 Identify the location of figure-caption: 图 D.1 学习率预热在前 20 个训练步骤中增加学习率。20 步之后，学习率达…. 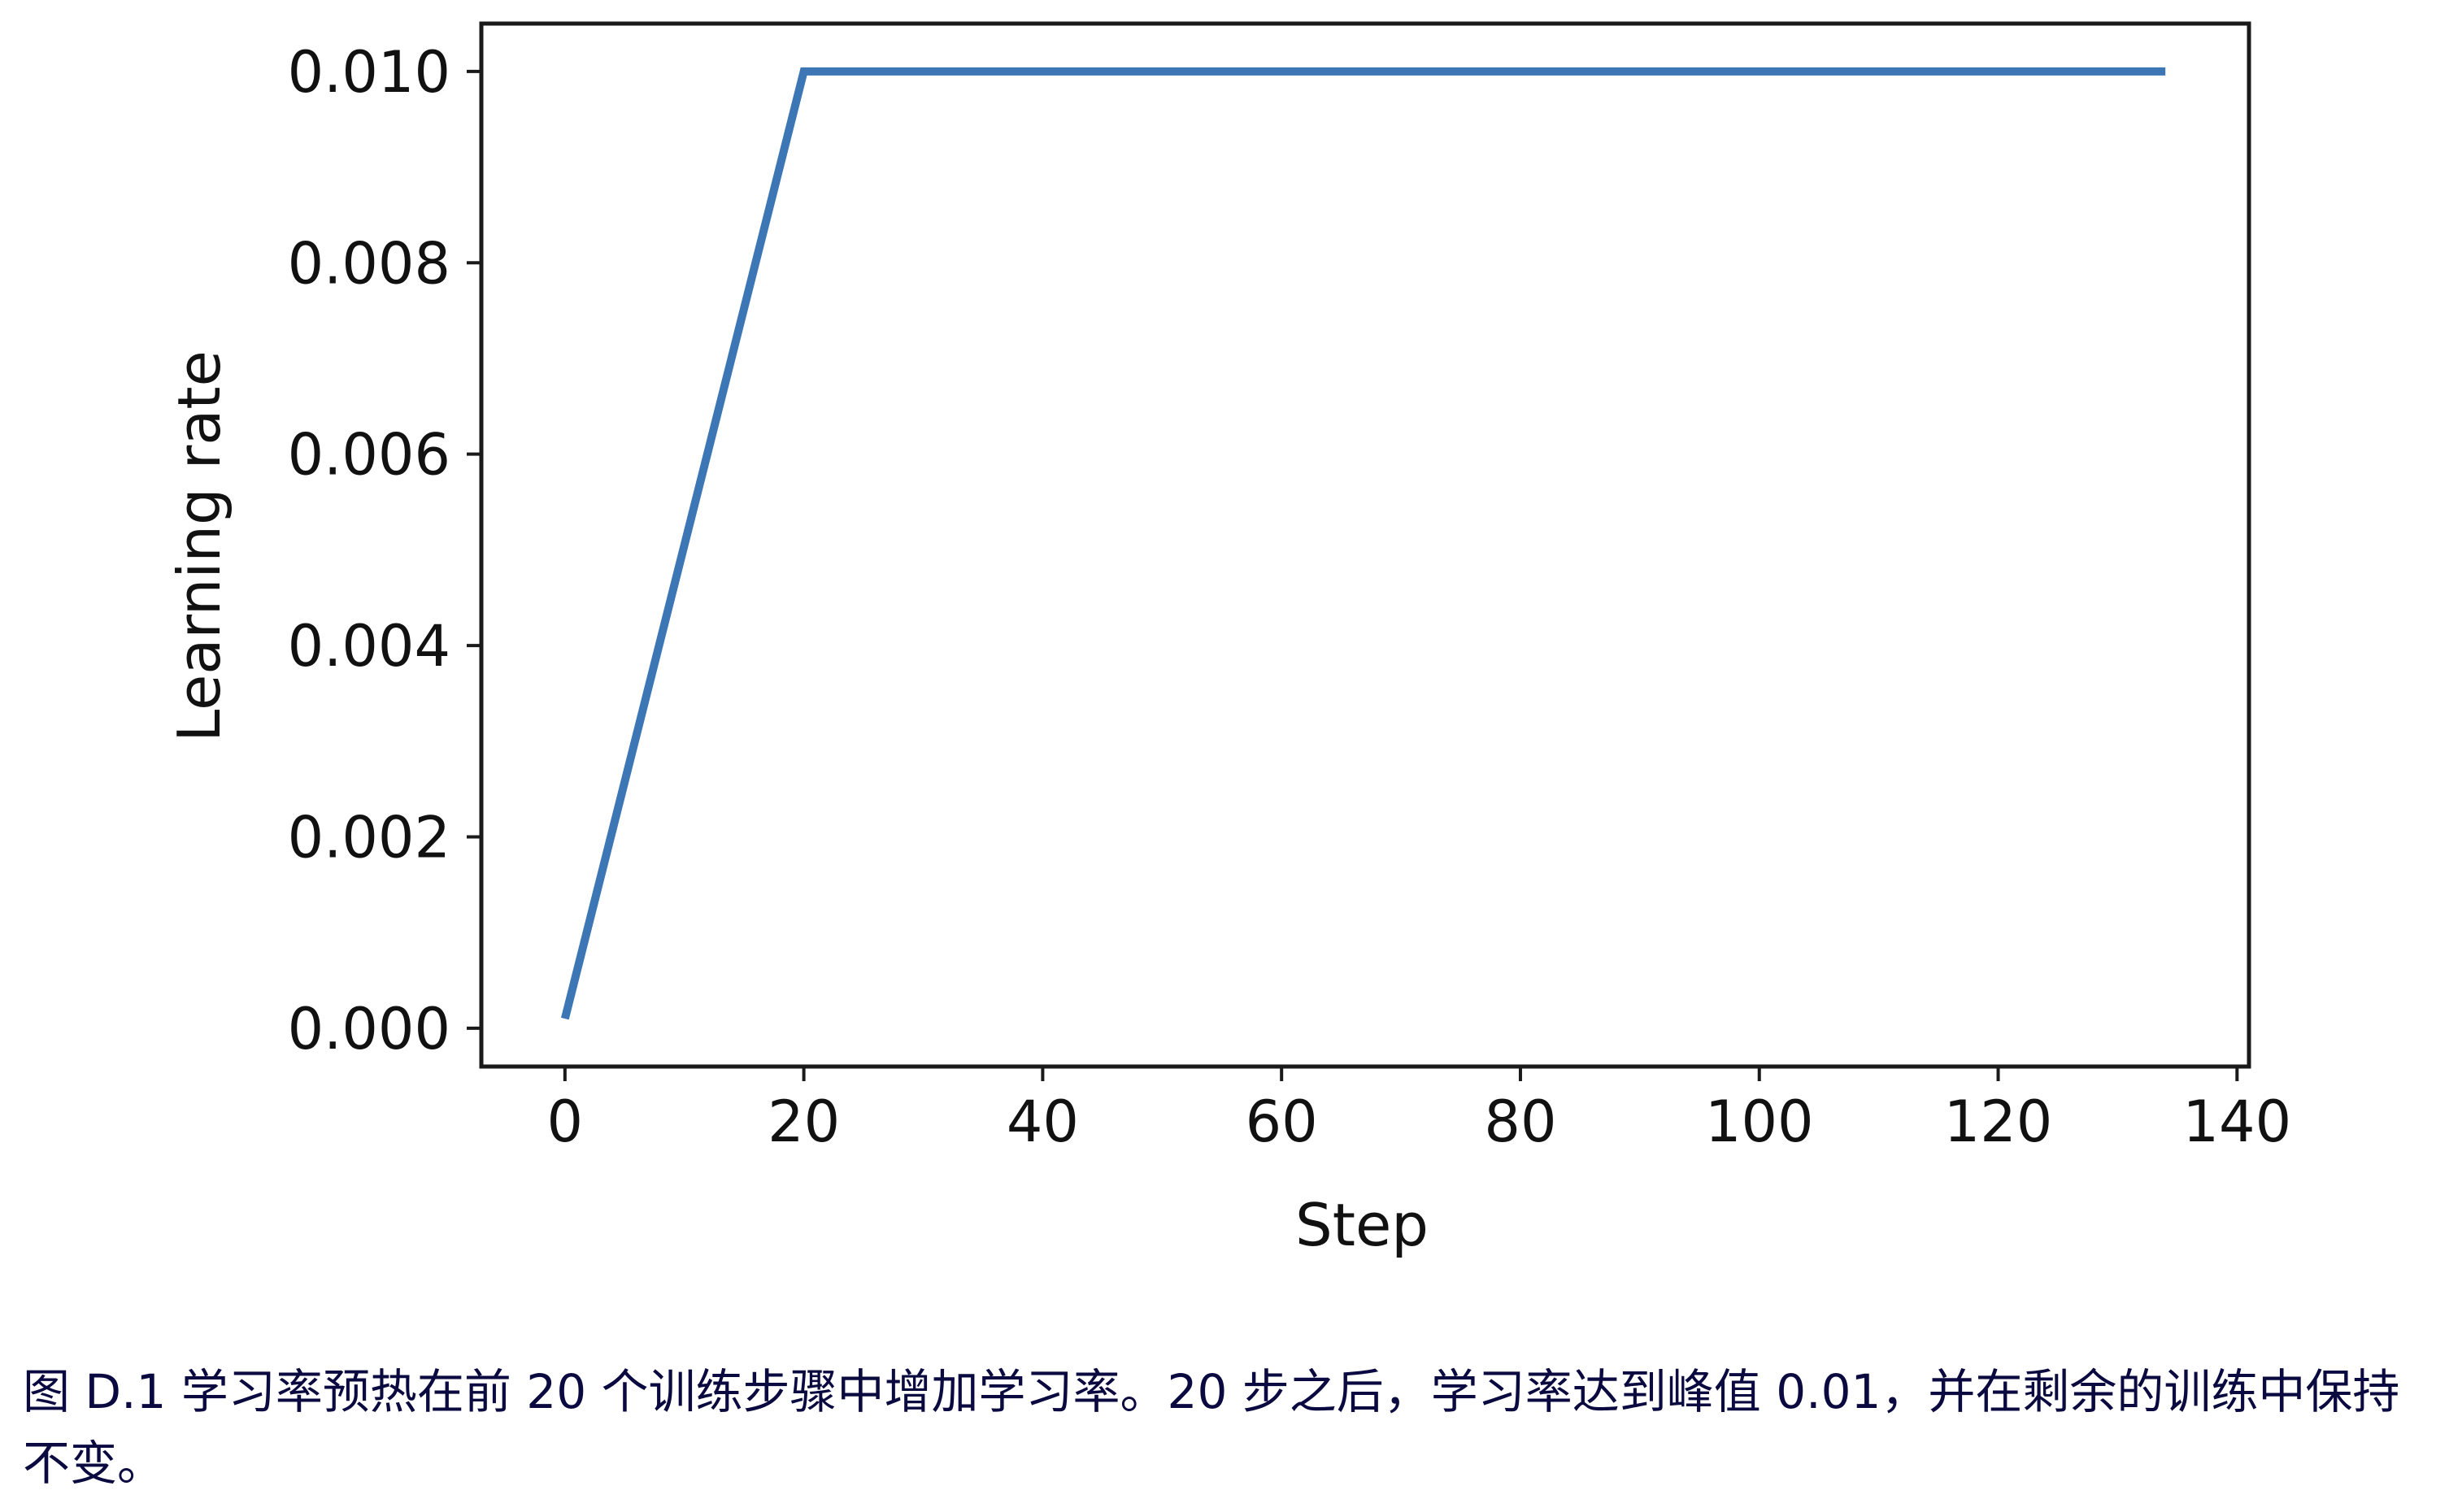
(1211, 1427).